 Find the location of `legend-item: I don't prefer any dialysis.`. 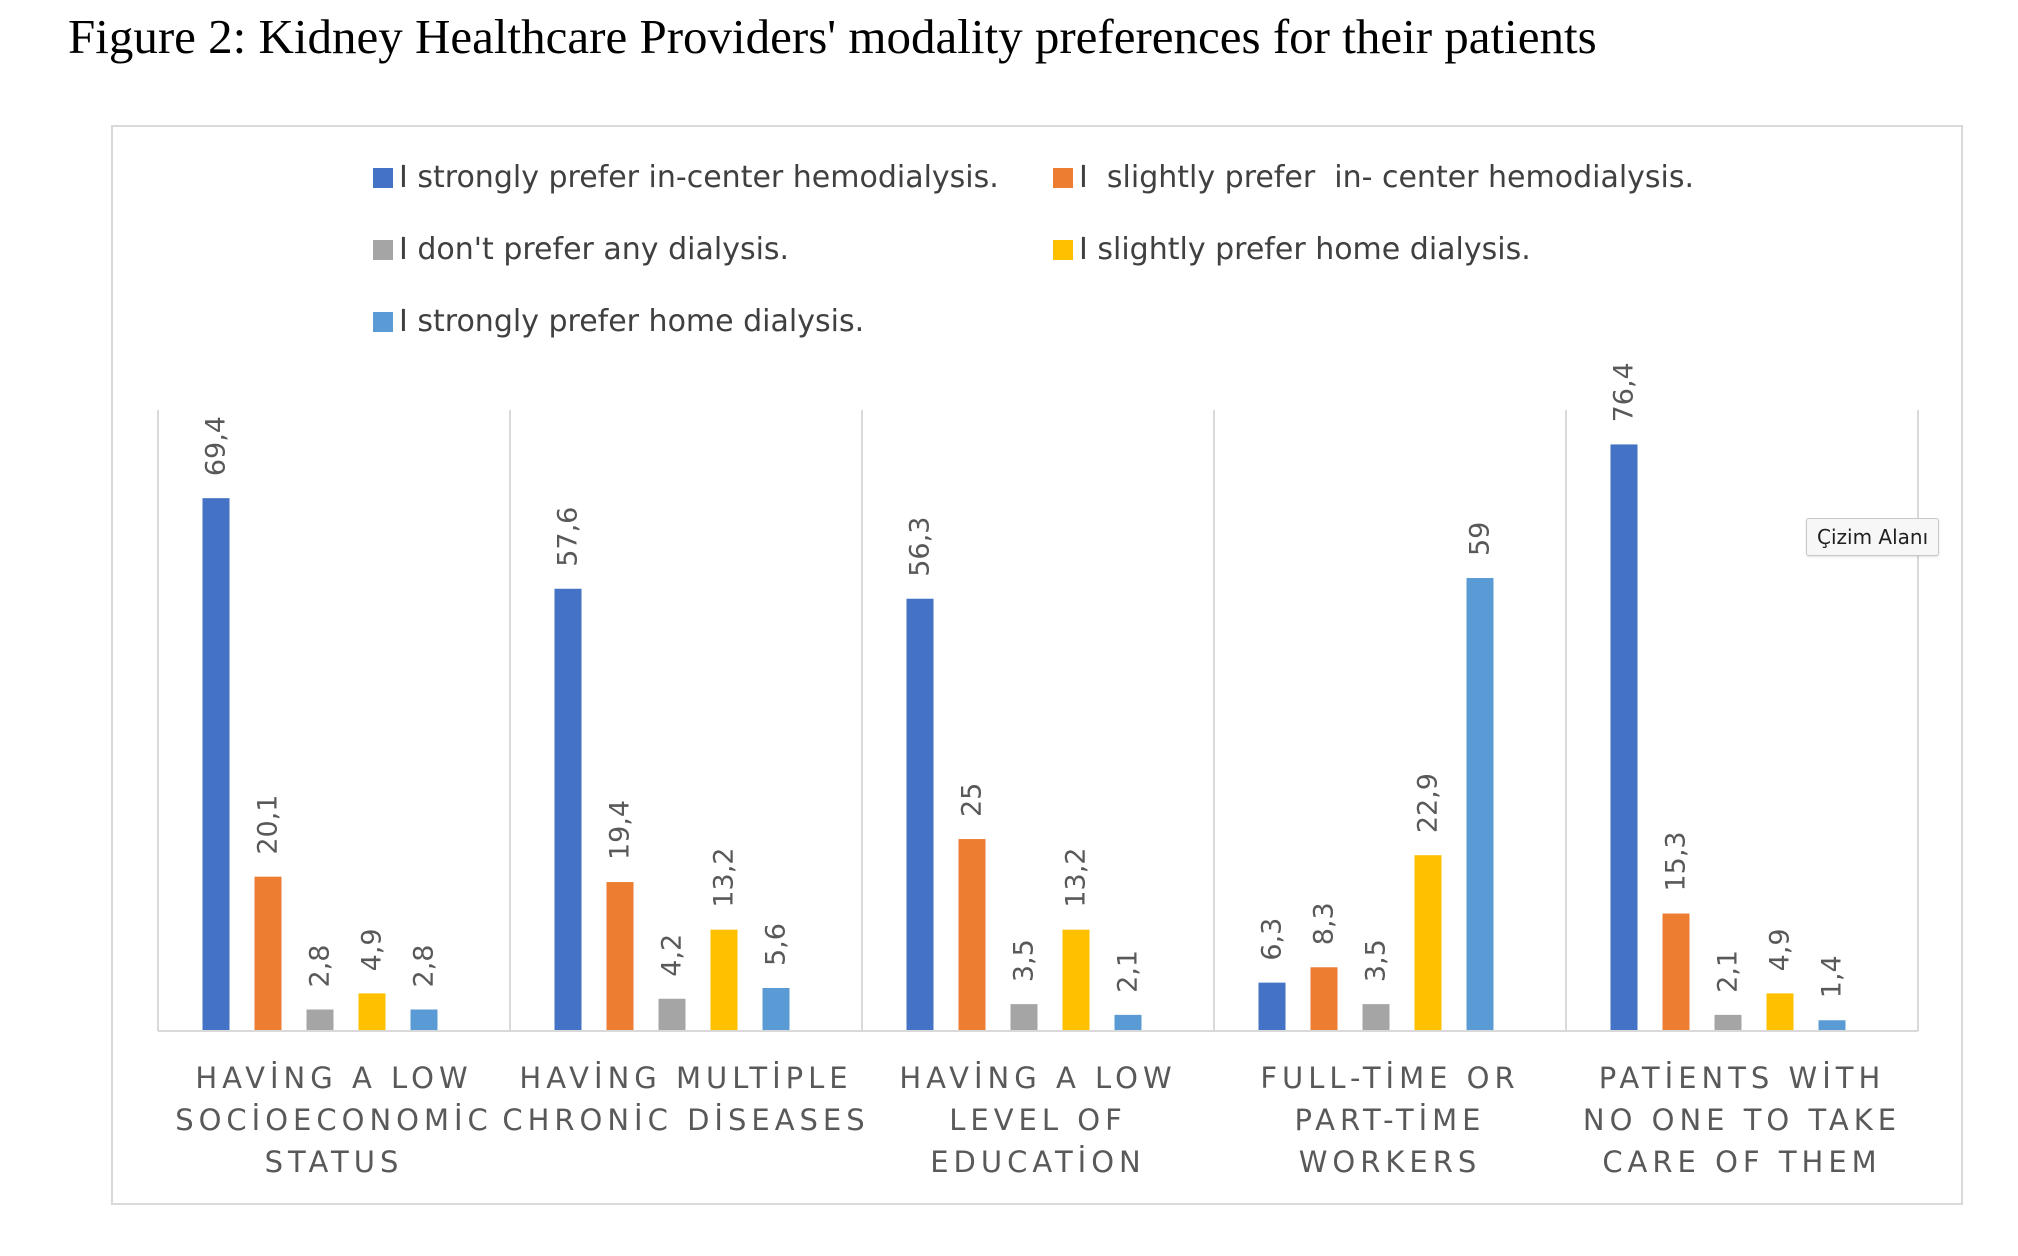

legend-item: I don't prefer any dialysis. is located at coordinates (581, 249).